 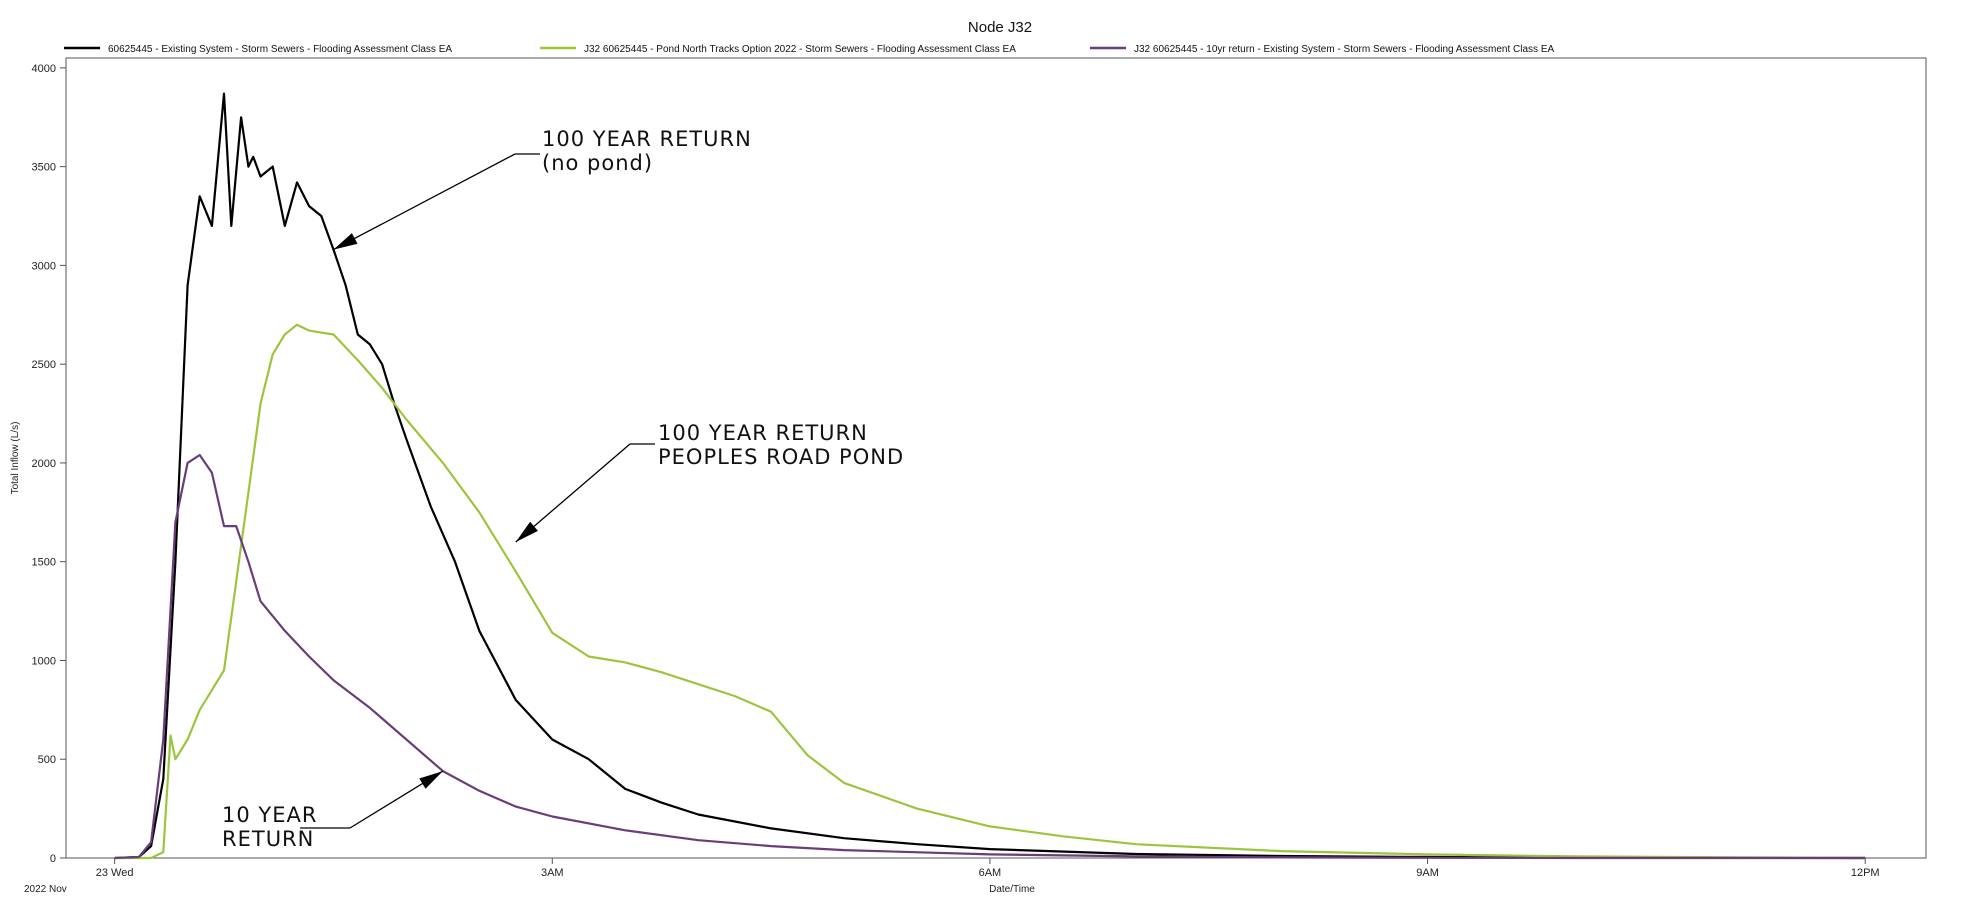 I want to click on y-axis-title: Total Inflow (L/s), so click(x=15, y=458).